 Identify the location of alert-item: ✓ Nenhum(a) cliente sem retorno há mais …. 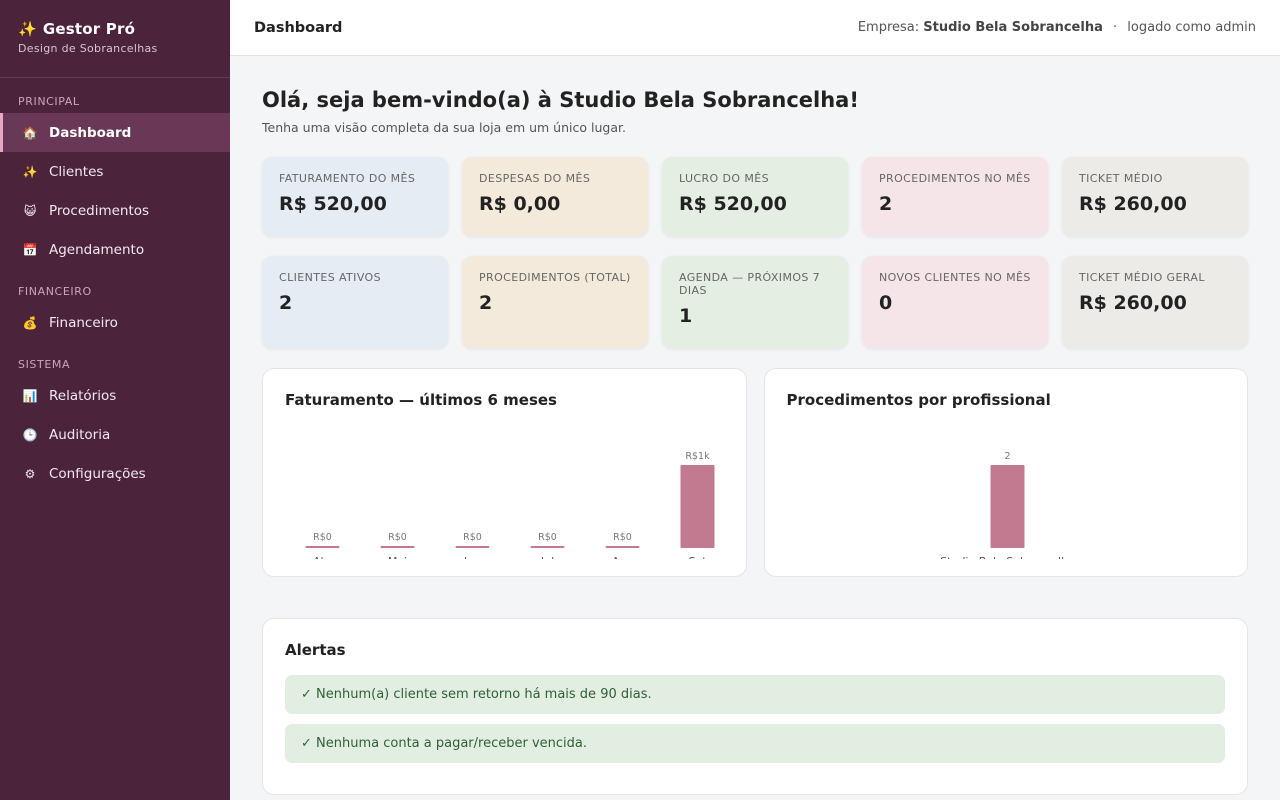
(755, 694).